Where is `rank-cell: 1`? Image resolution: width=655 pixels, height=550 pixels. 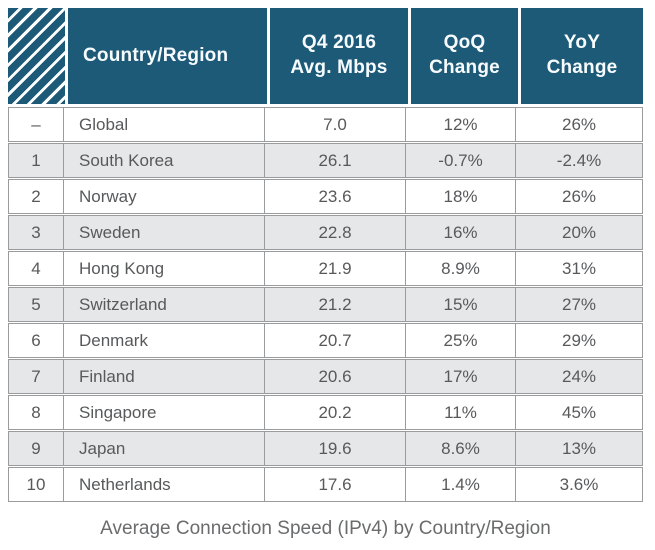 rank-cell: 1 is located at coordinates (36, 160).